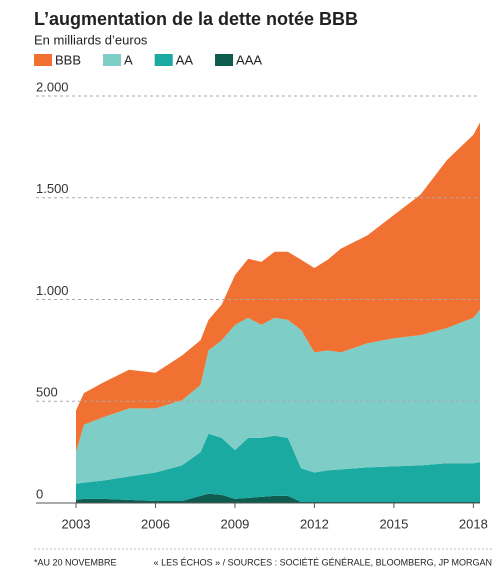 Image resolution: width=500 pixels, height=575 pixels. Describe the element at coordinates (393, 523) in the screenshot. I see `x-tick-label: 2015` at that location.